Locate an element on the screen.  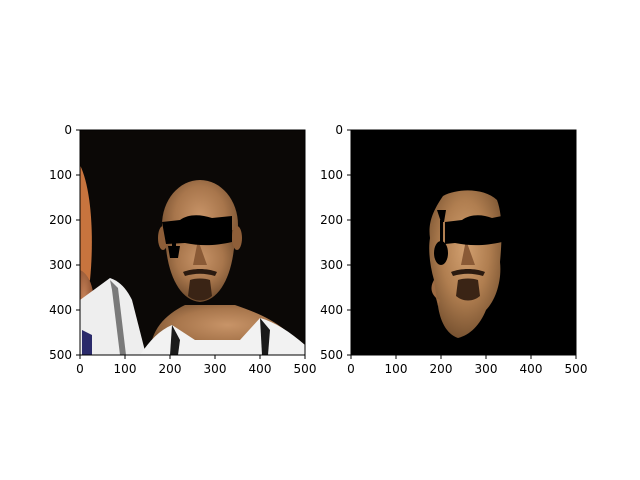
right-x-tick-label: 500 is located at coordinates (576, 369).